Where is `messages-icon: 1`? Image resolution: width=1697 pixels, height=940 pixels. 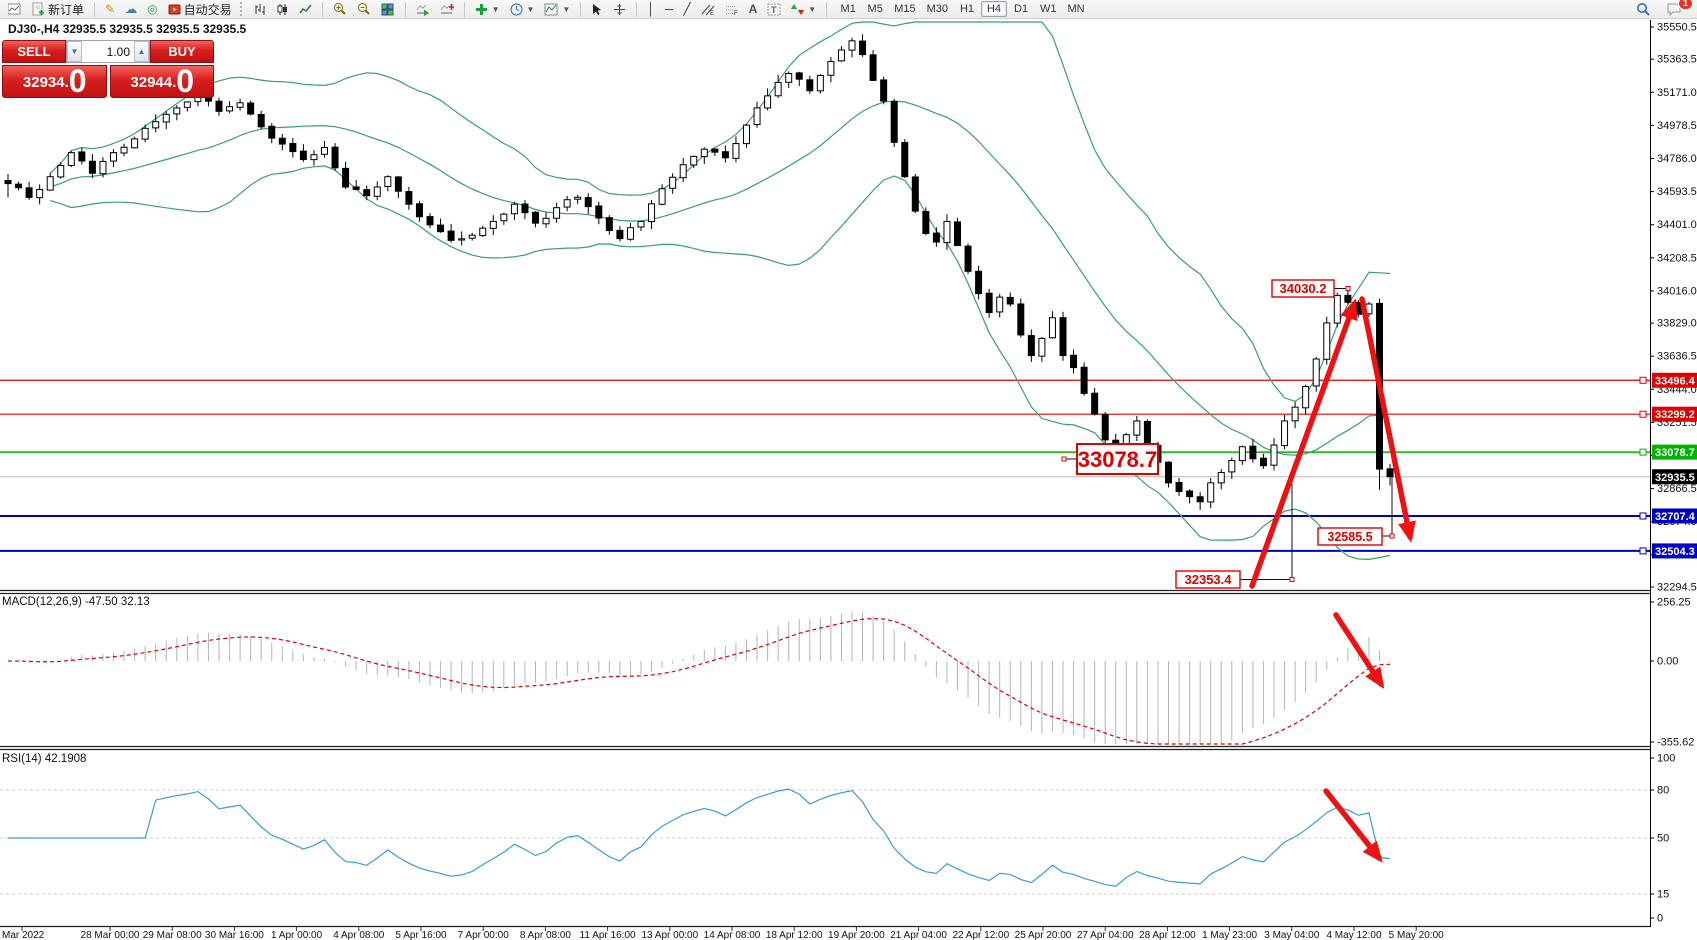
messages-icon: 1 is located at coordinates (1678, 9).